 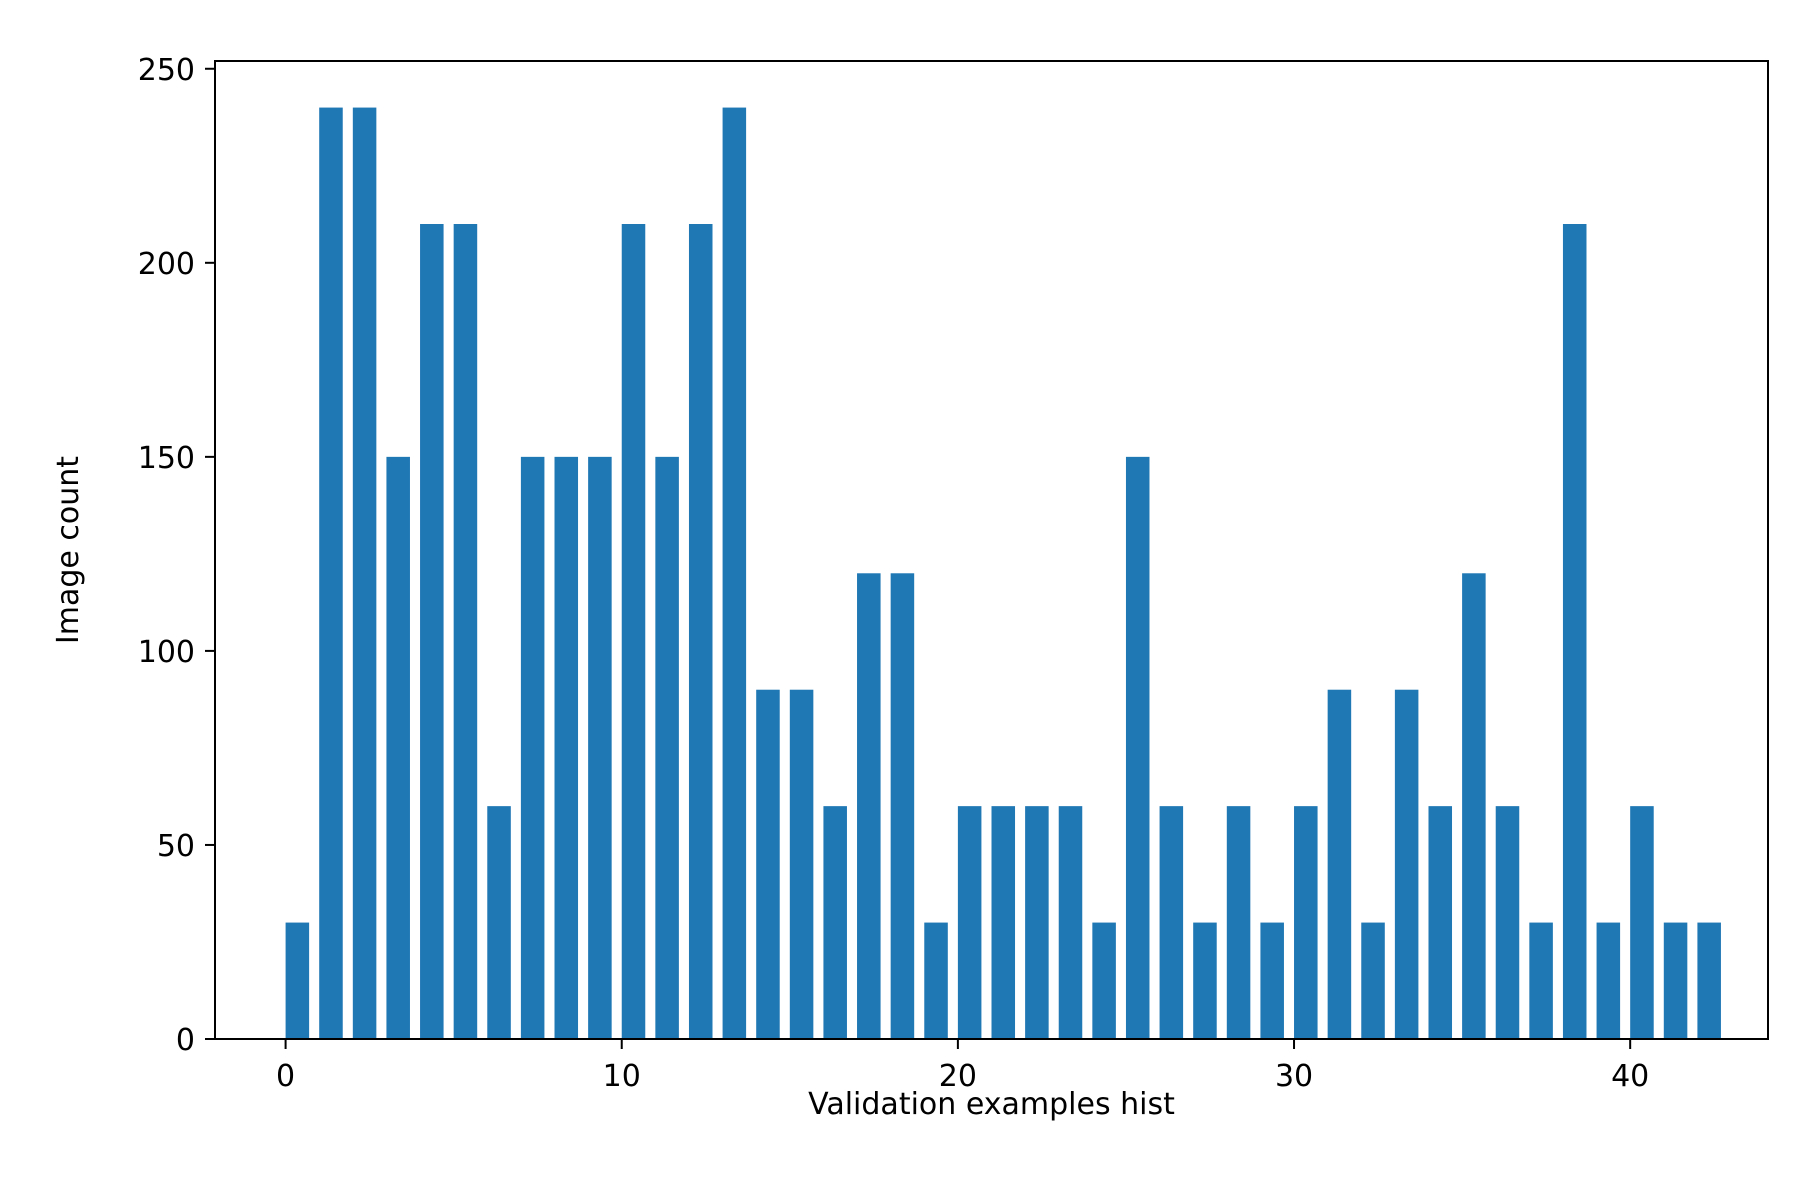 I want to click on y-tick-label: 250, so click(x=166, y=70).